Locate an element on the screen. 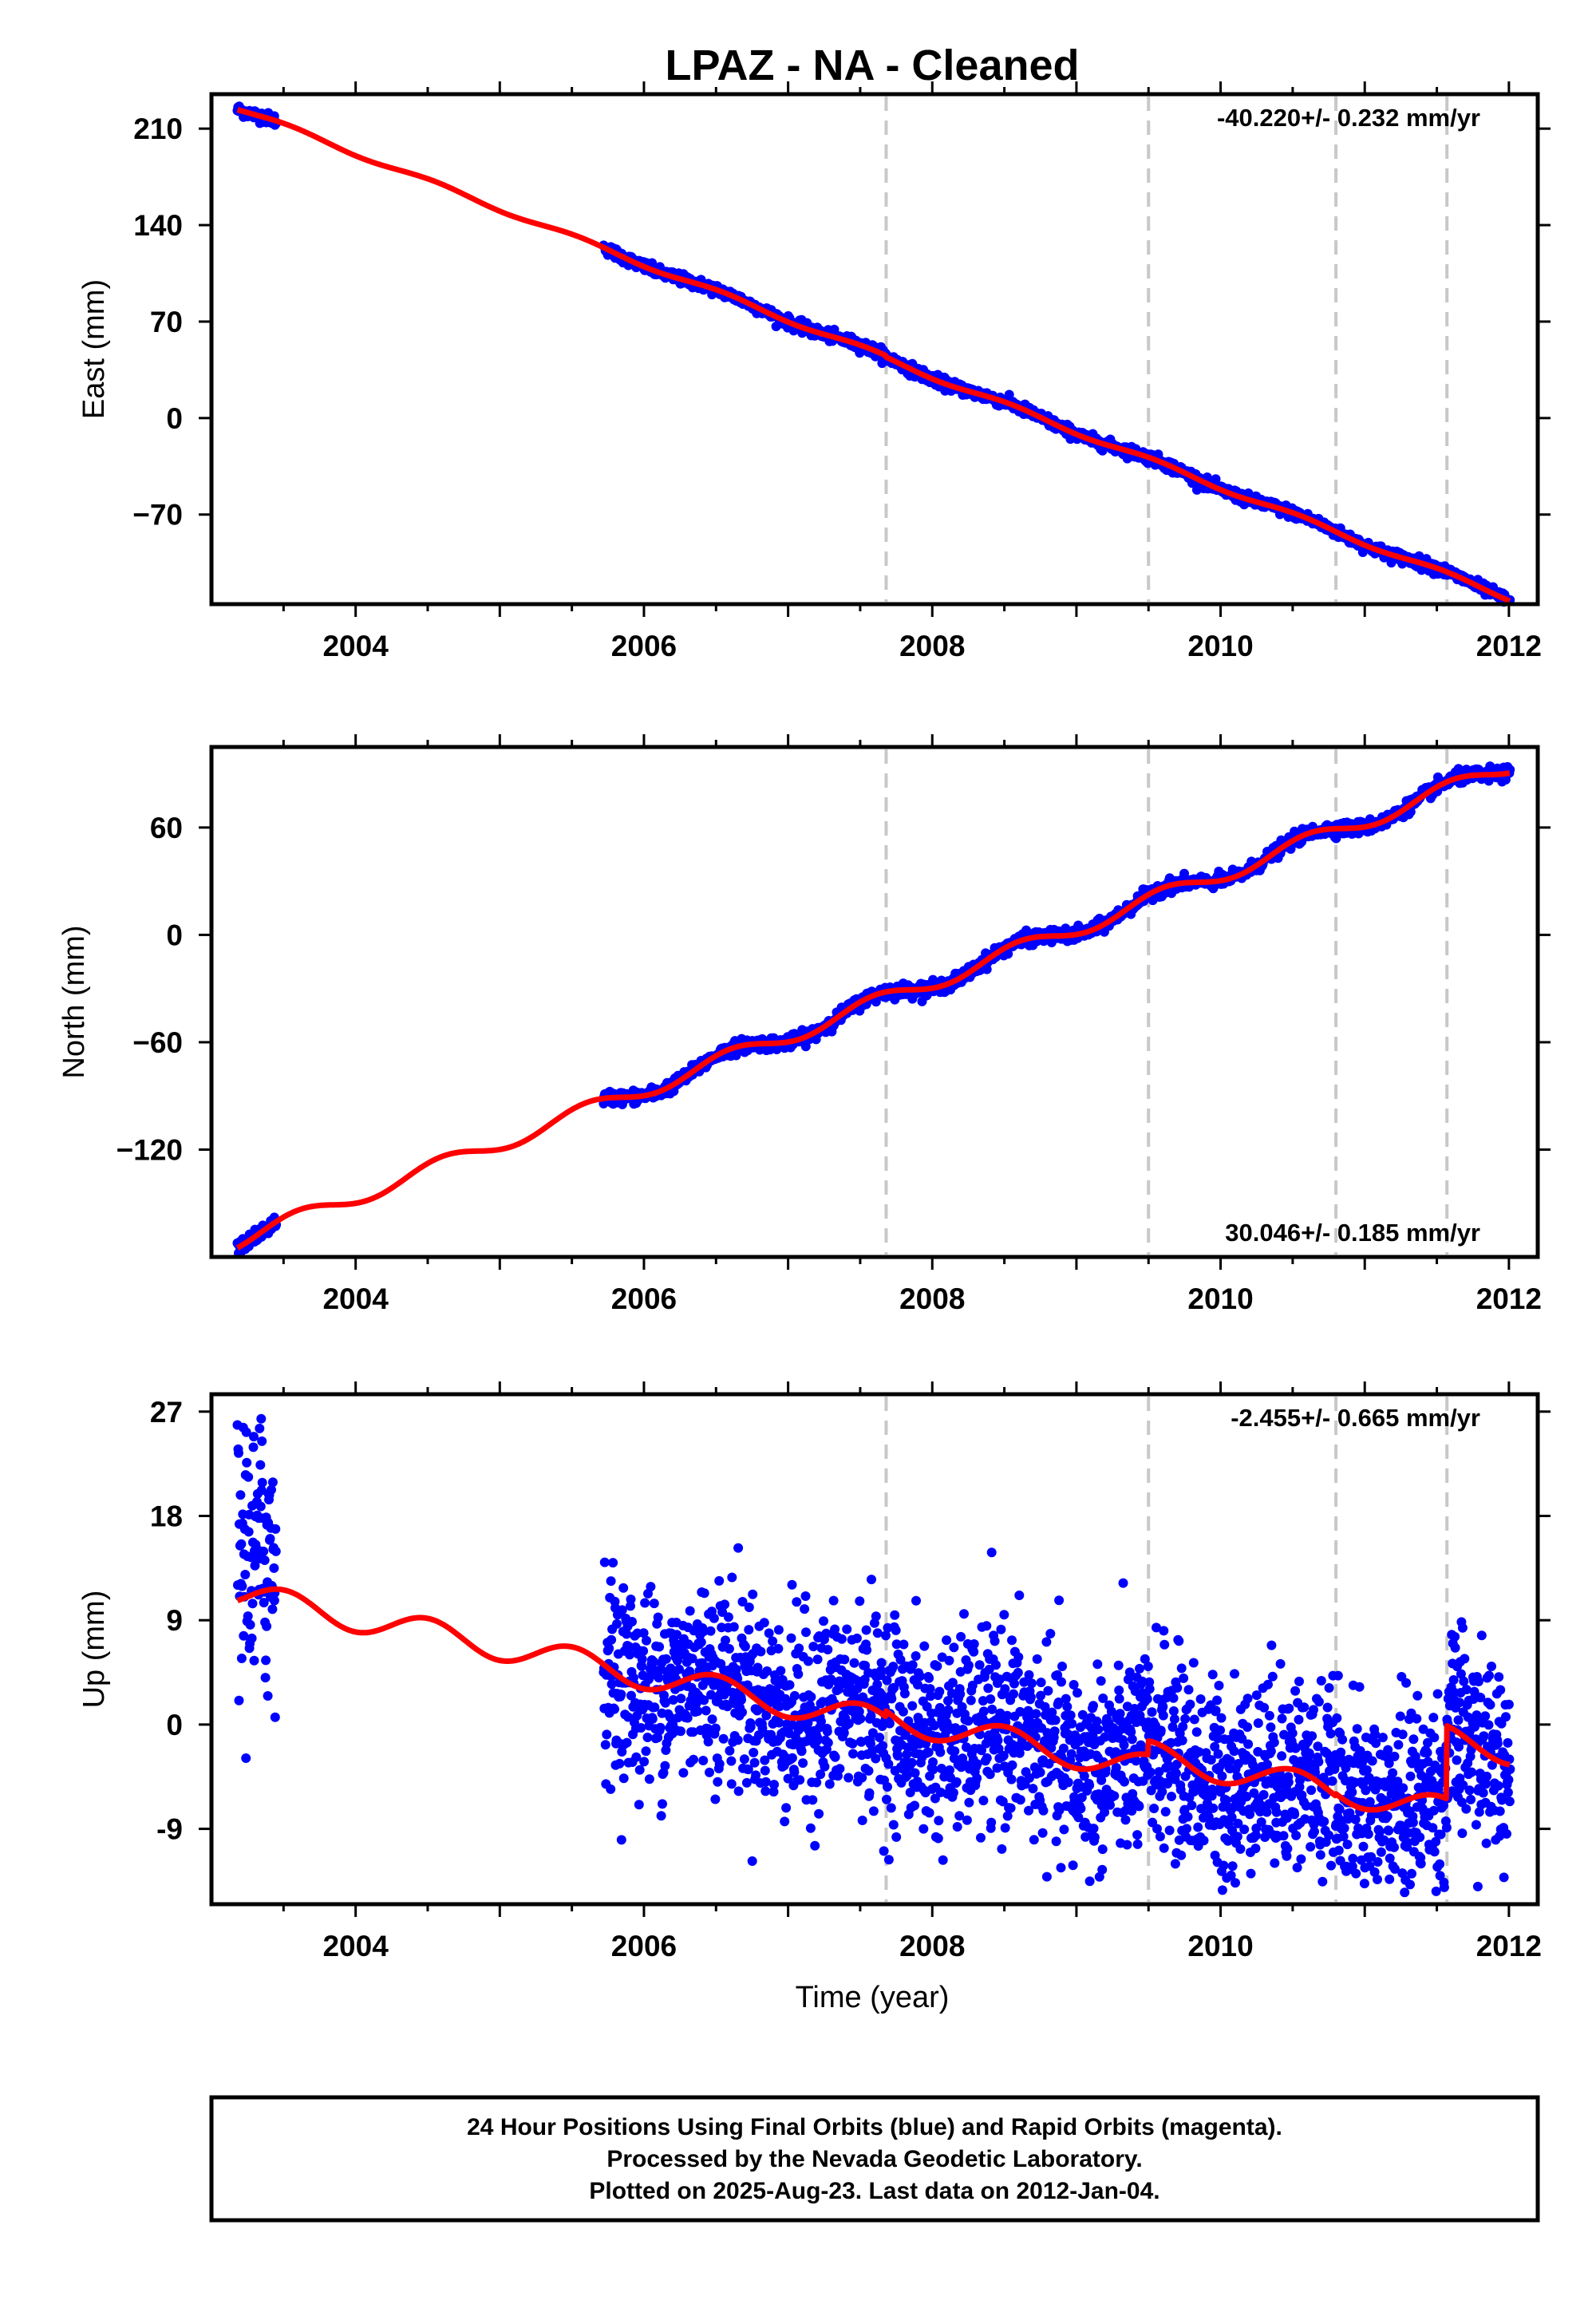  velocity-label: -40.220+/- 0.232 mm/yr is located at coordinates (1348, 118).